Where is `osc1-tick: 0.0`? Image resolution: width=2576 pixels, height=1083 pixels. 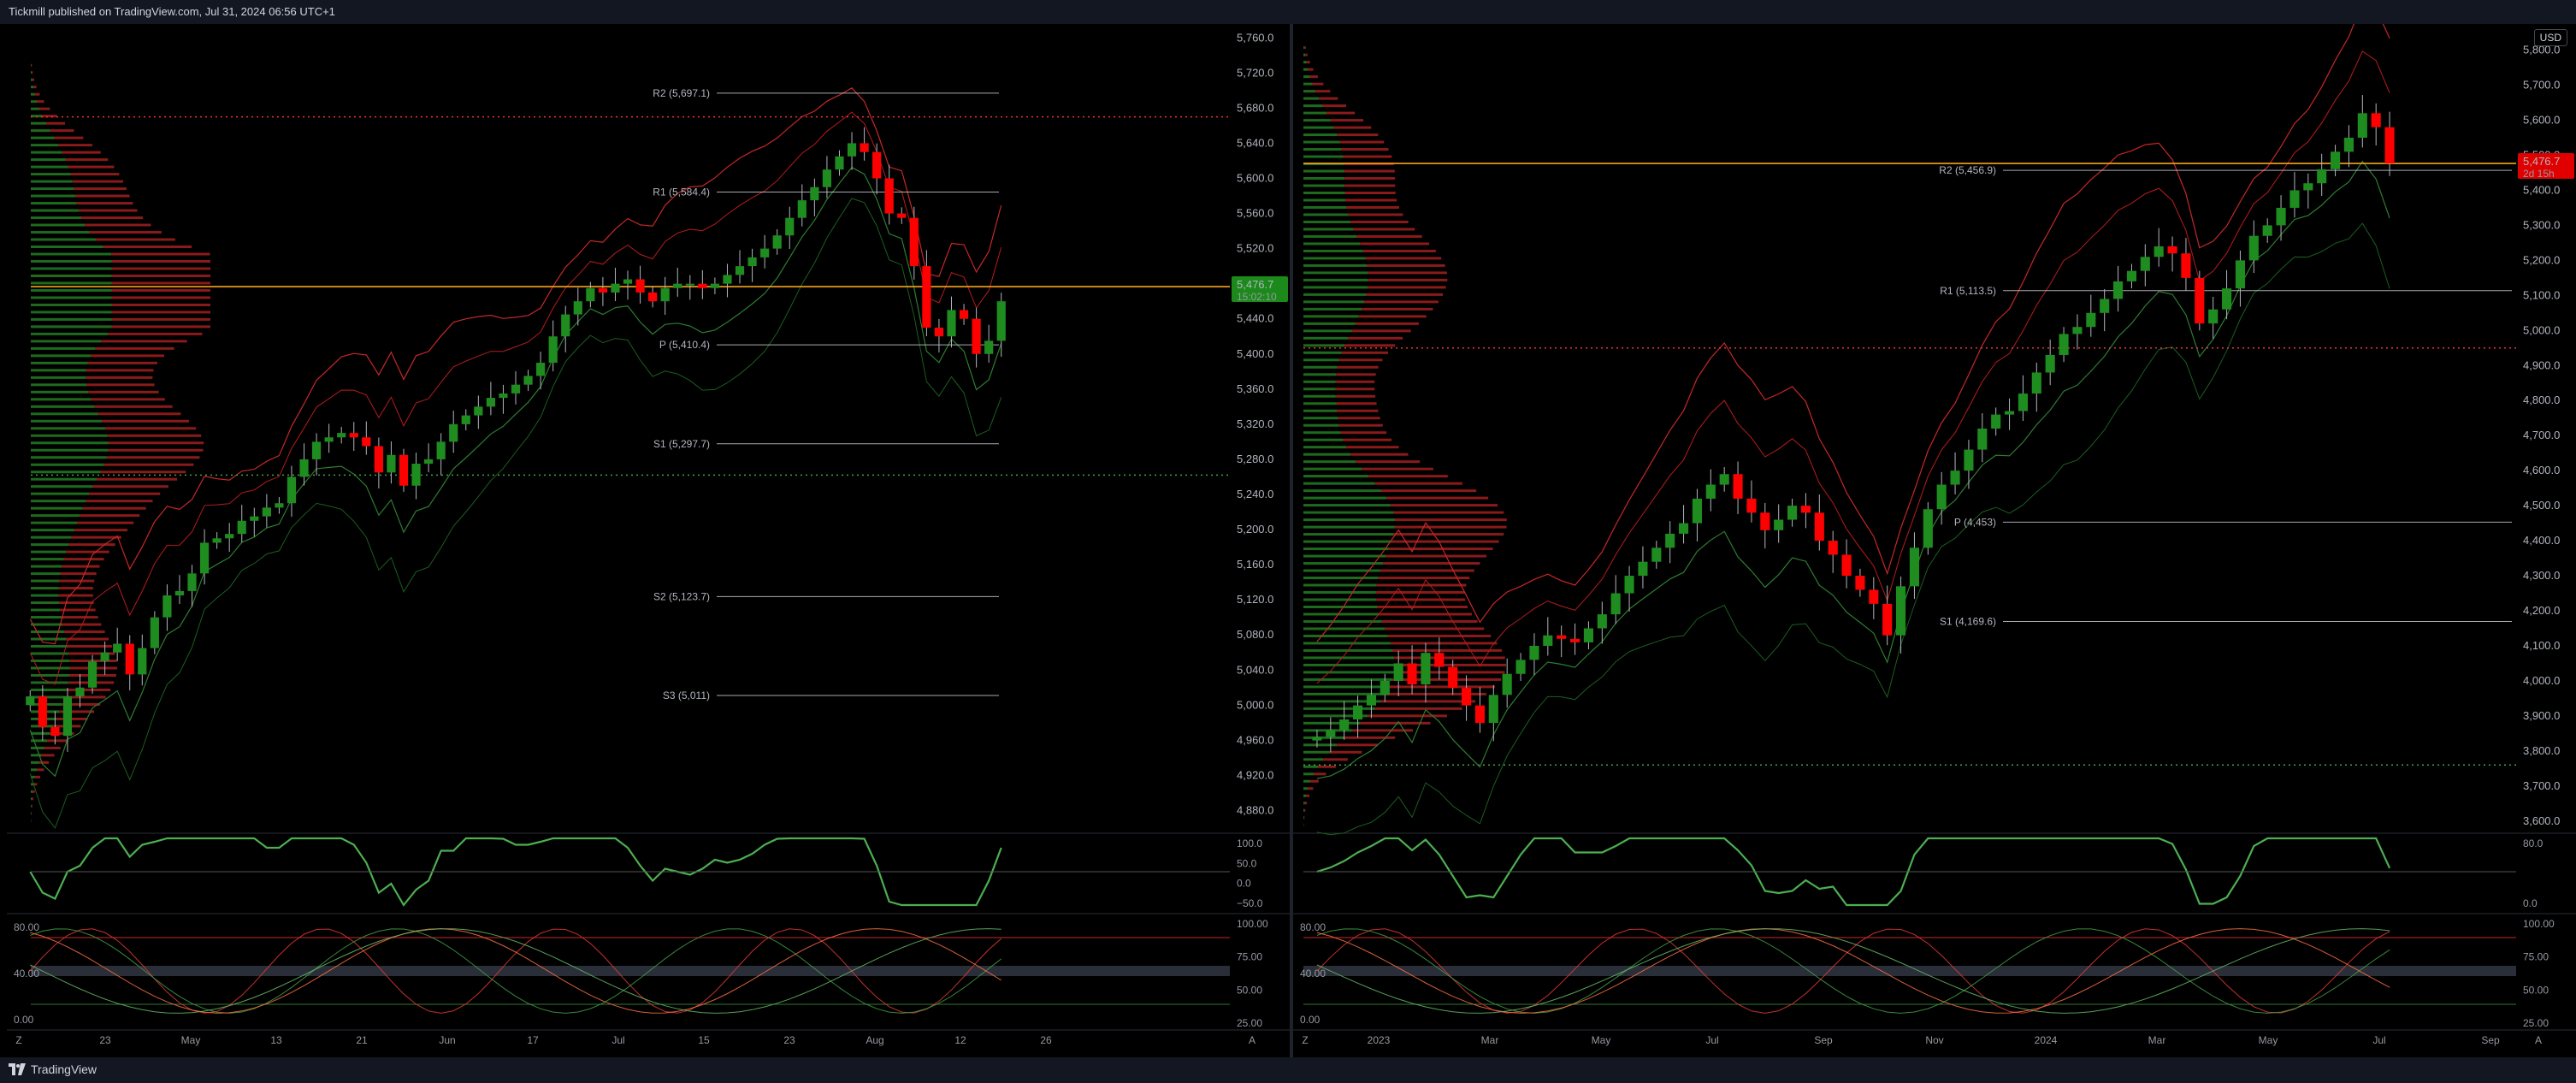
osc1-tick: 0.0 is located at coordinates (1244, 884).